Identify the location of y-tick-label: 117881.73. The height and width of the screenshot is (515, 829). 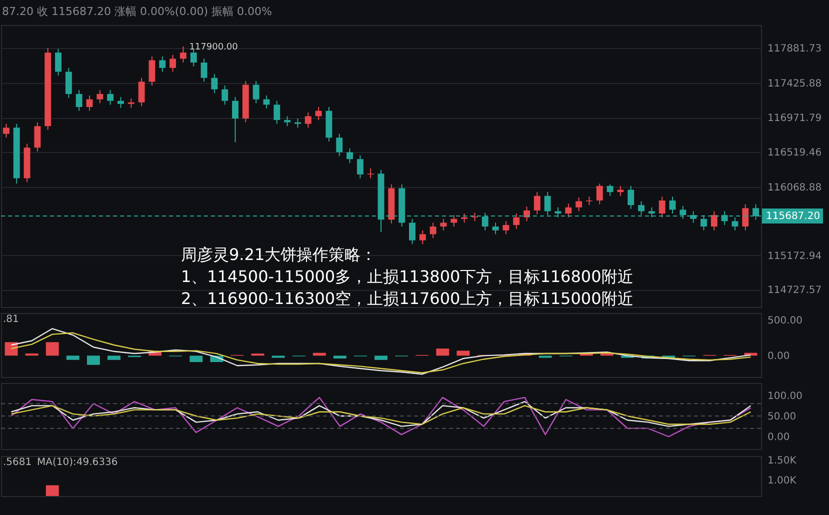
(795, 48).